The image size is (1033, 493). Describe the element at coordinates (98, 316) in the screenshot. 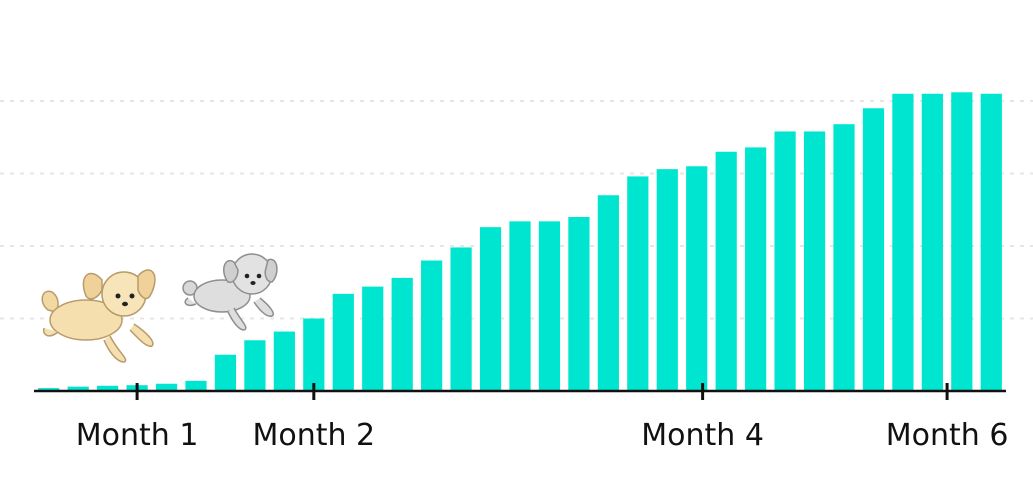

I see `cream-puppy-illustration` at that location.